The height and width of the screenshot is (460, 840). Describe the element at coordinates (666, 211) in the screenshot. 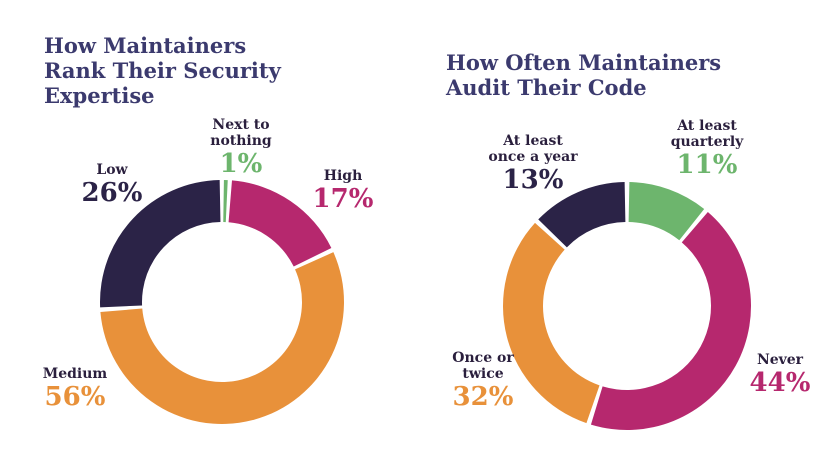

I see `audit-slice-at-least-quarterly` at that location.